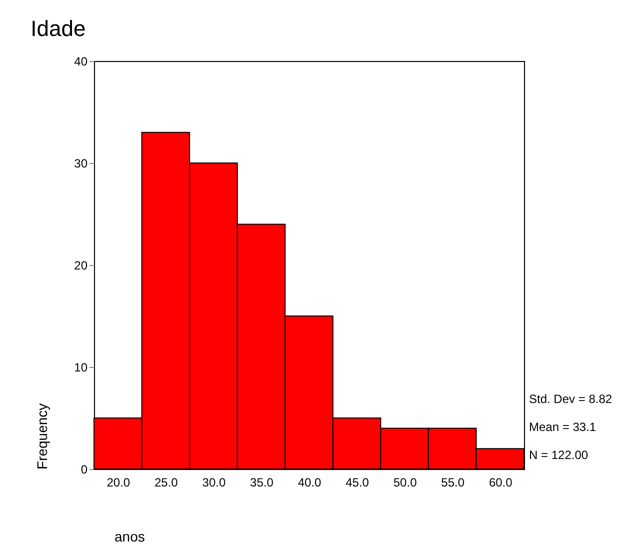 This screenshot has height=550, width=641. I want to click on x-tick-label: 40.0, so click(310, 483).